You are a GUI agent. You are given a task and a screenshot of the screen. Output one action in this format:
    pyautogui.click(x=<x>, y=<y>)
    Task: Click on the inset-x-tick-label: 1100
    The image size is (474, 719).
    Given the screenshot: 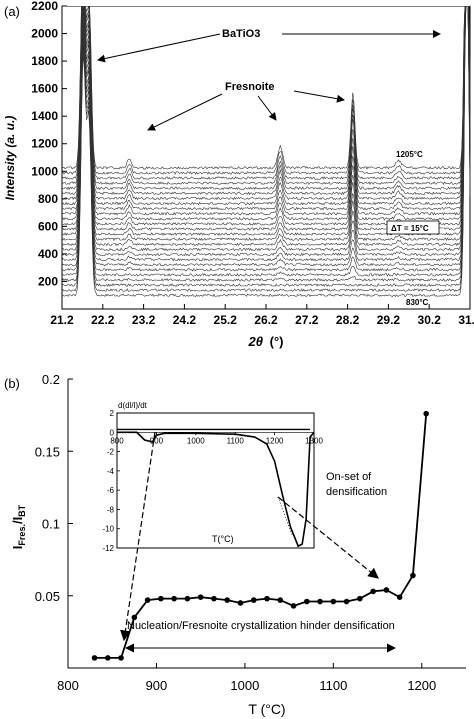 What is the action you would take?
    pyautogui.click(x=236, y=440)
    